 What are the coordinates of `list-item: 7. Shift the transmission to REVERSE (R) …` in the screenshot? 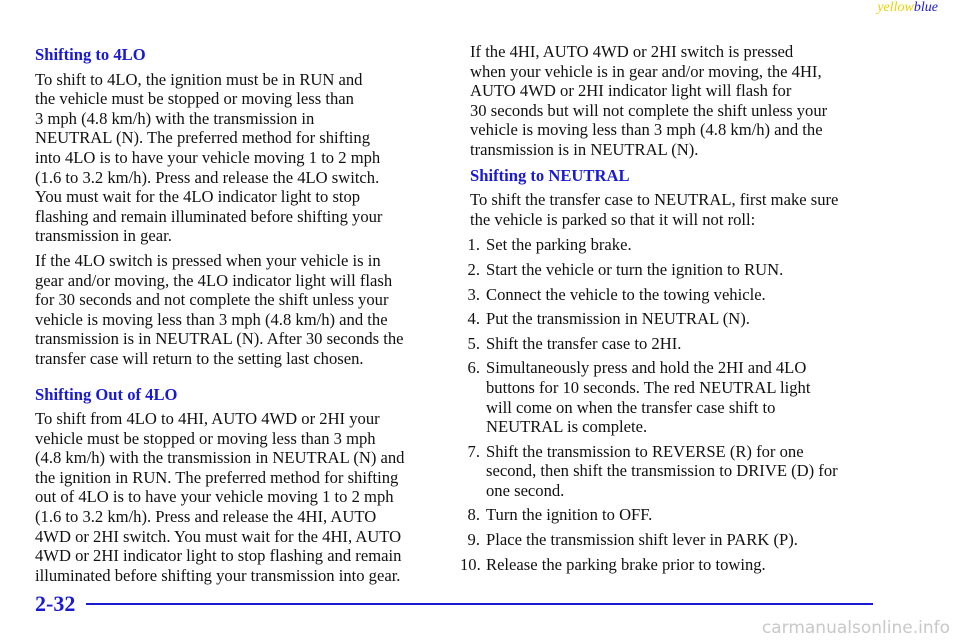 It's located at (679, 471).